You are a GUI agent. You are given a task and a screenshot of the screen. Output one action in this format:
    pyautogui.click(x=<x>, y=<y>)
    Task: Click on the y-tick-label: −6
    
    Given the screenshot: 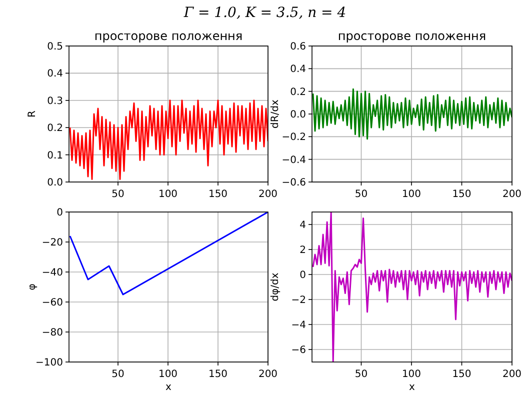 What is the action you would take?
    pyautogui.click(x=298, y=350)
    